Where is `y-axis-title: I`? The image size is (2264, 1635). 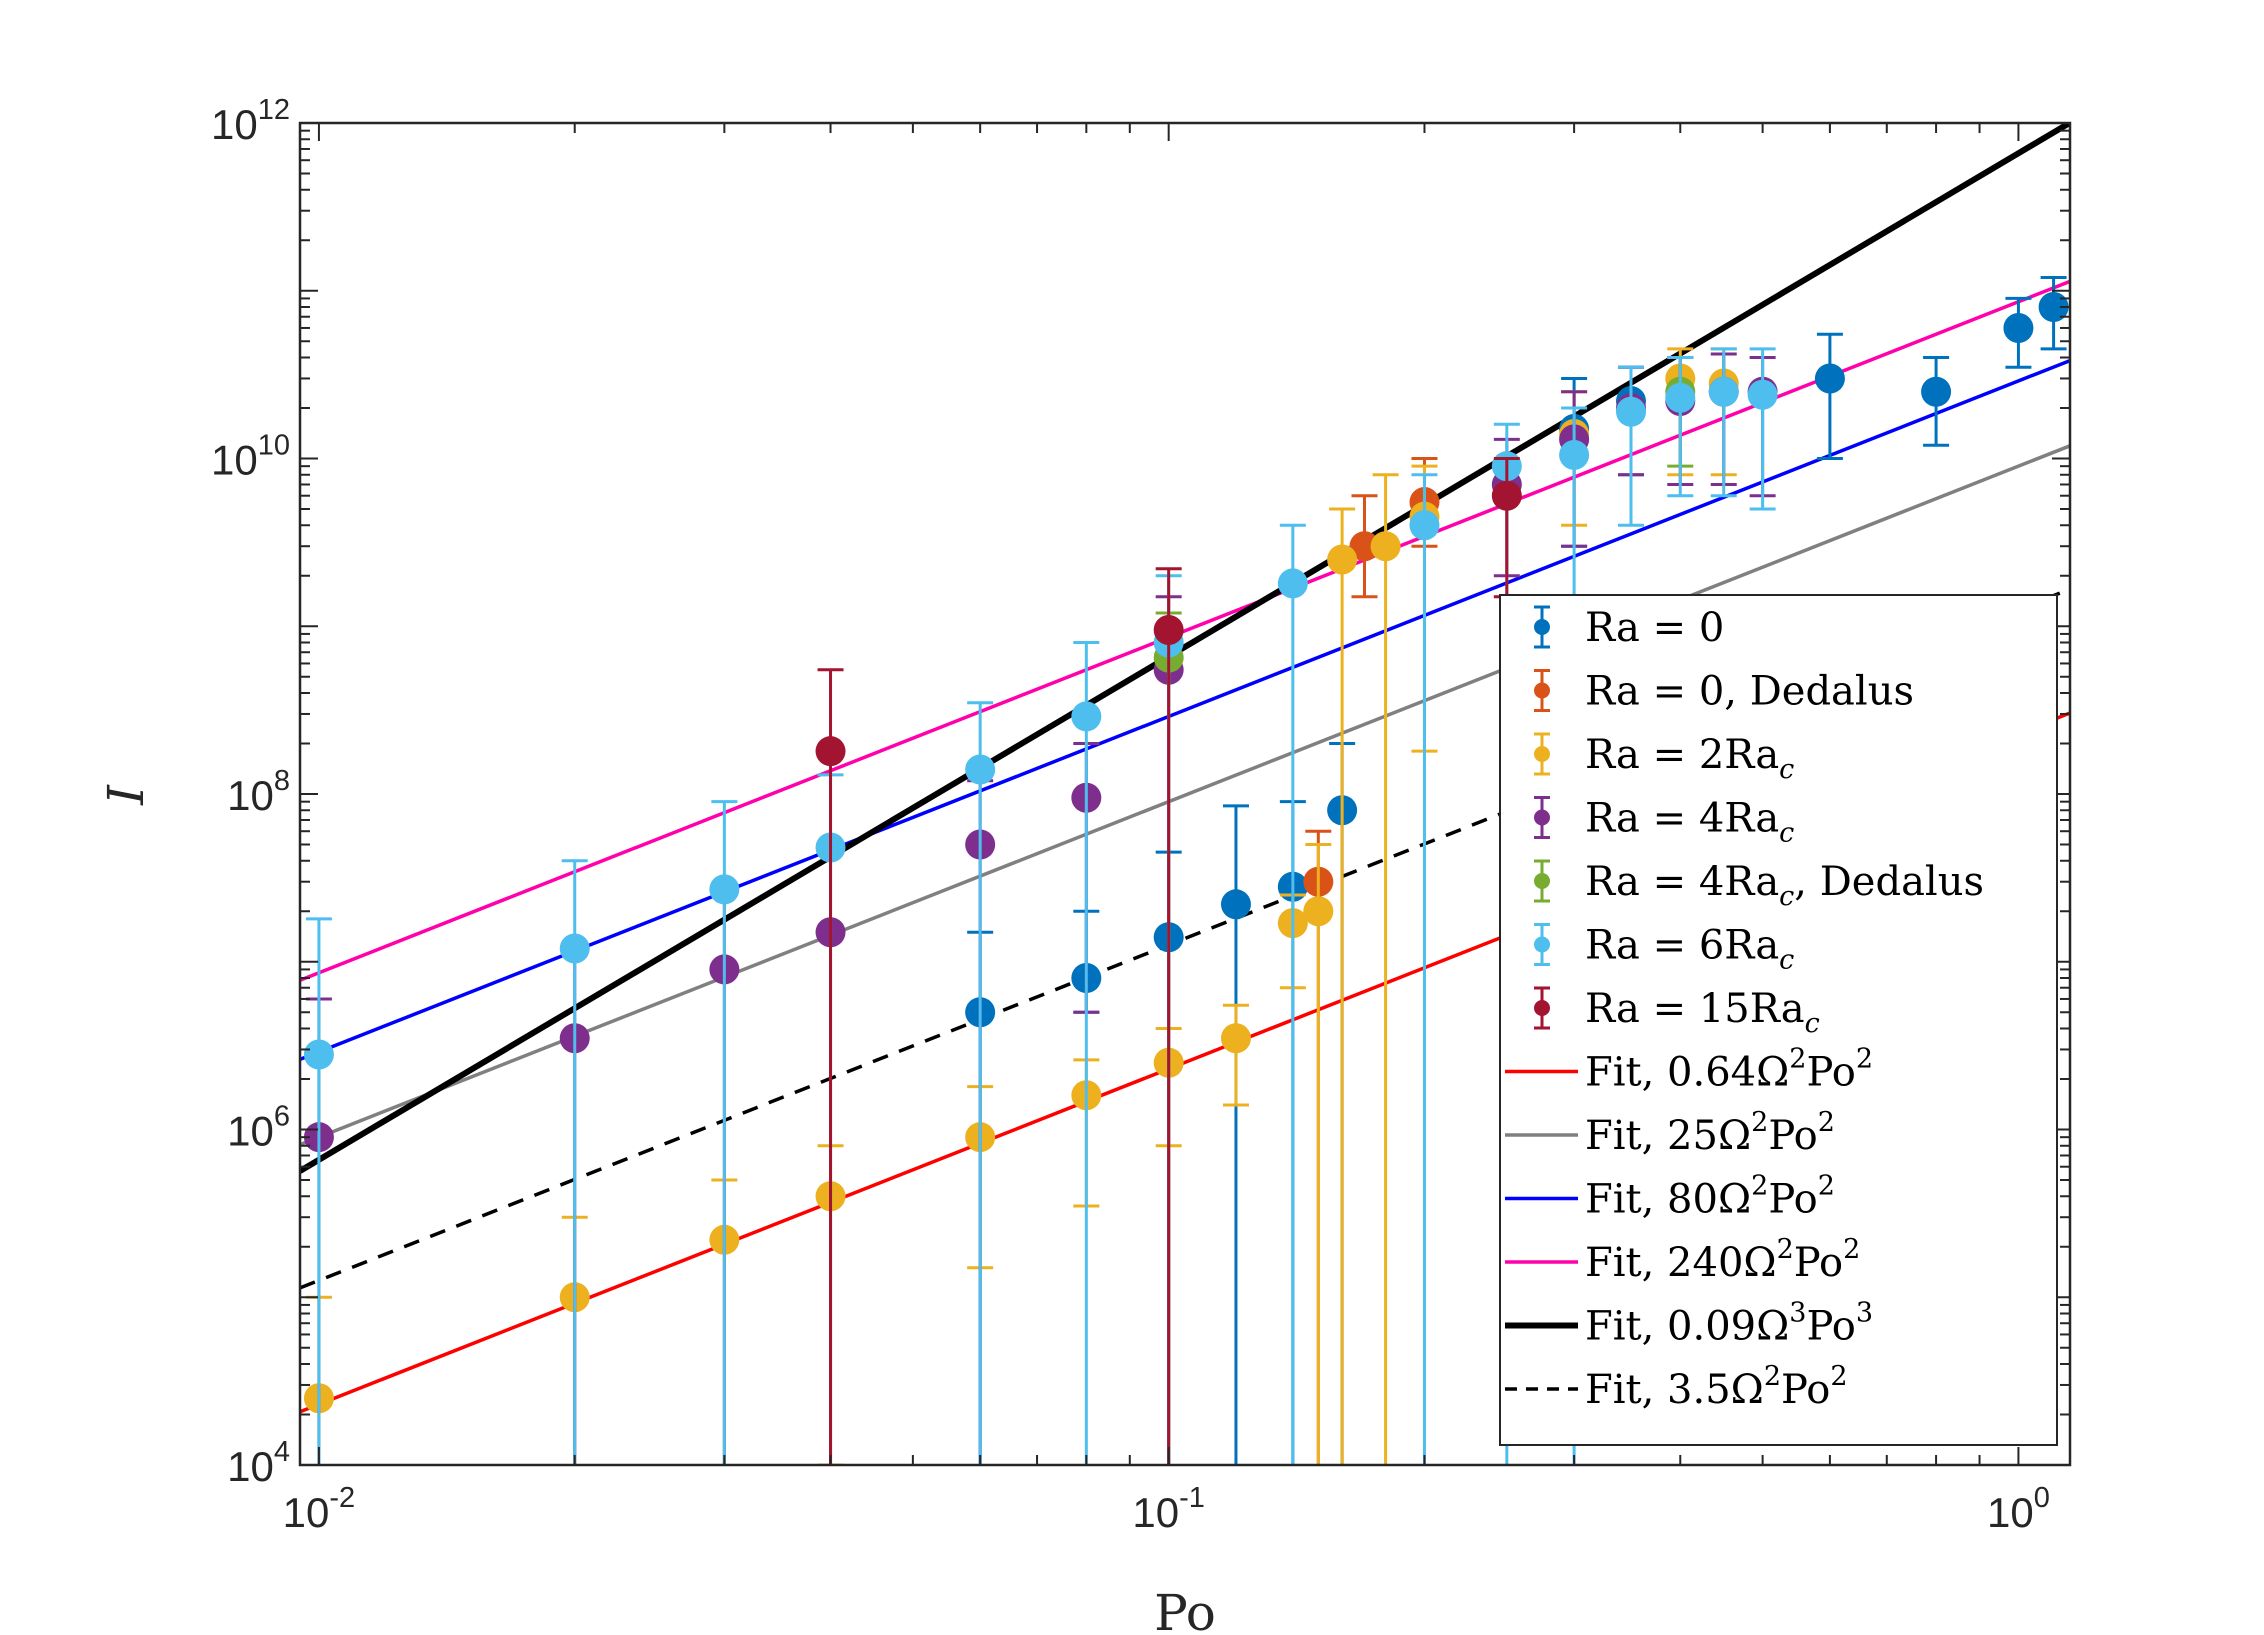
y-axis-title: I is located at coordinates (126, 795).